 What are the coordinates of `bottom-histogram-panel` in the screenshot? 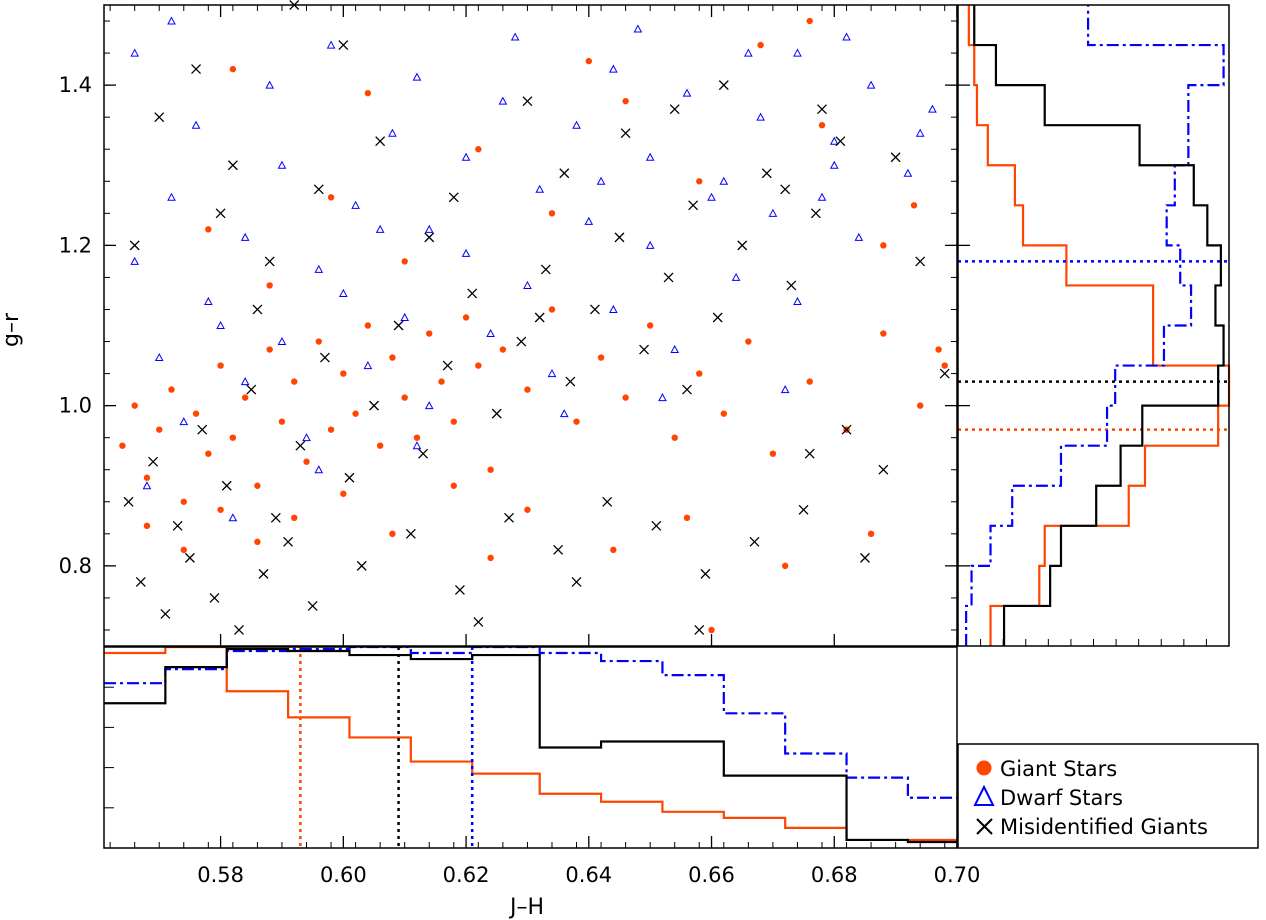 It's located at (530, 746).